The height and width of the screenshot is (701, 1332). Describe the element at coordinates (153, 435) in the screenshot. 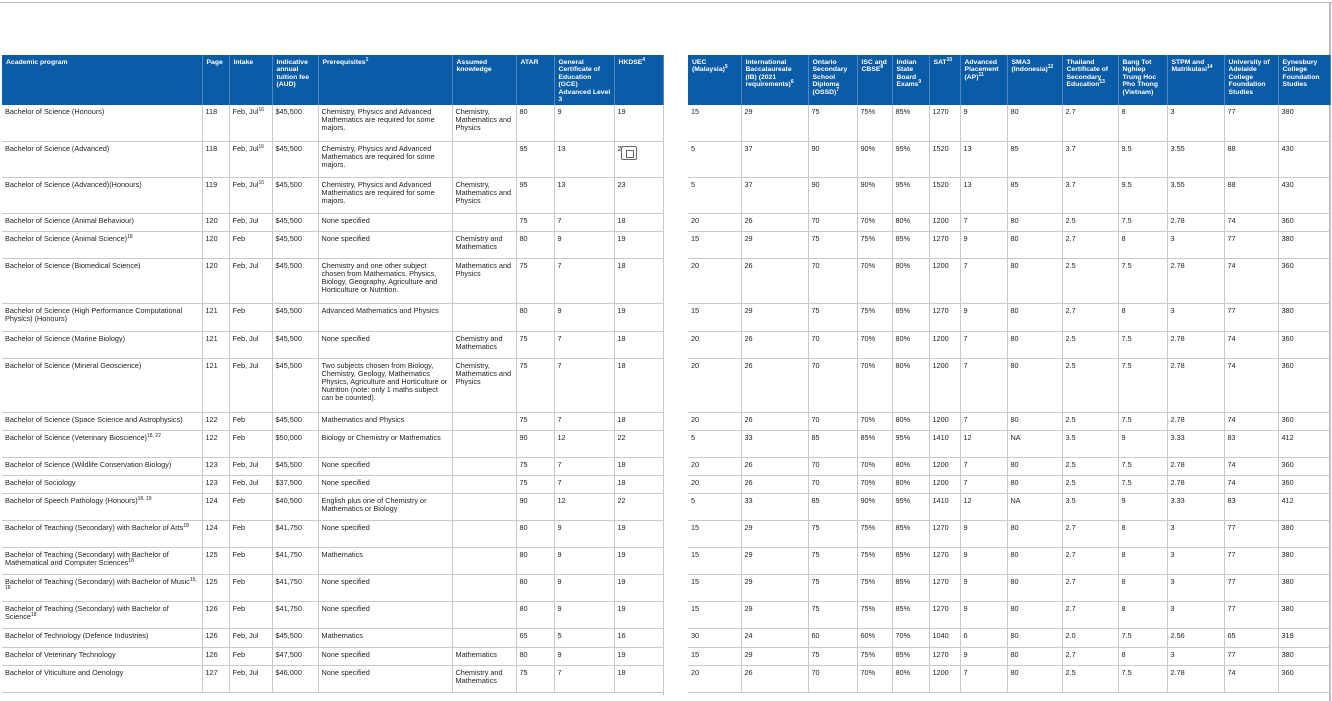

I see `footnote-ref: 18, 22` at that location.